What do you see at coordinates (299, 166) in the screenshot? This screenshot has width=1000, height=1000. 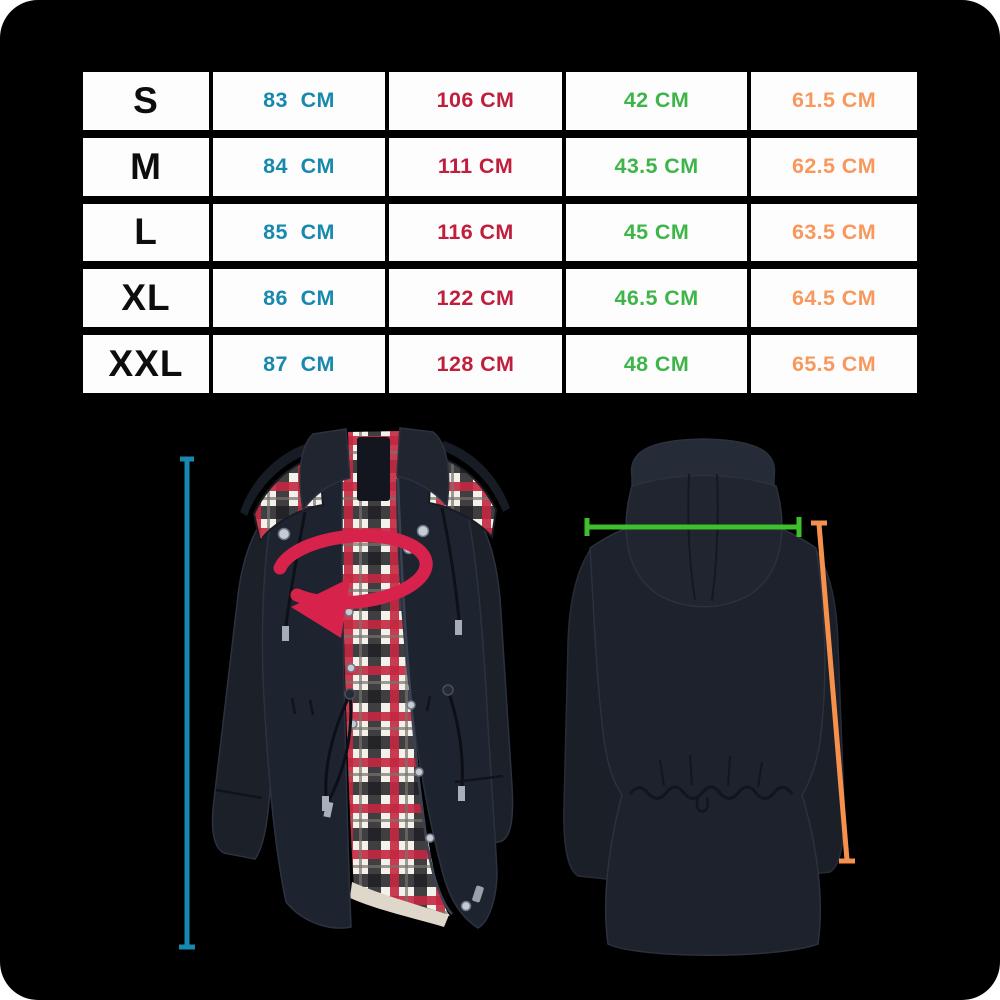 I see `measure-cell: 84 CM` at bounding box center [299, 166].